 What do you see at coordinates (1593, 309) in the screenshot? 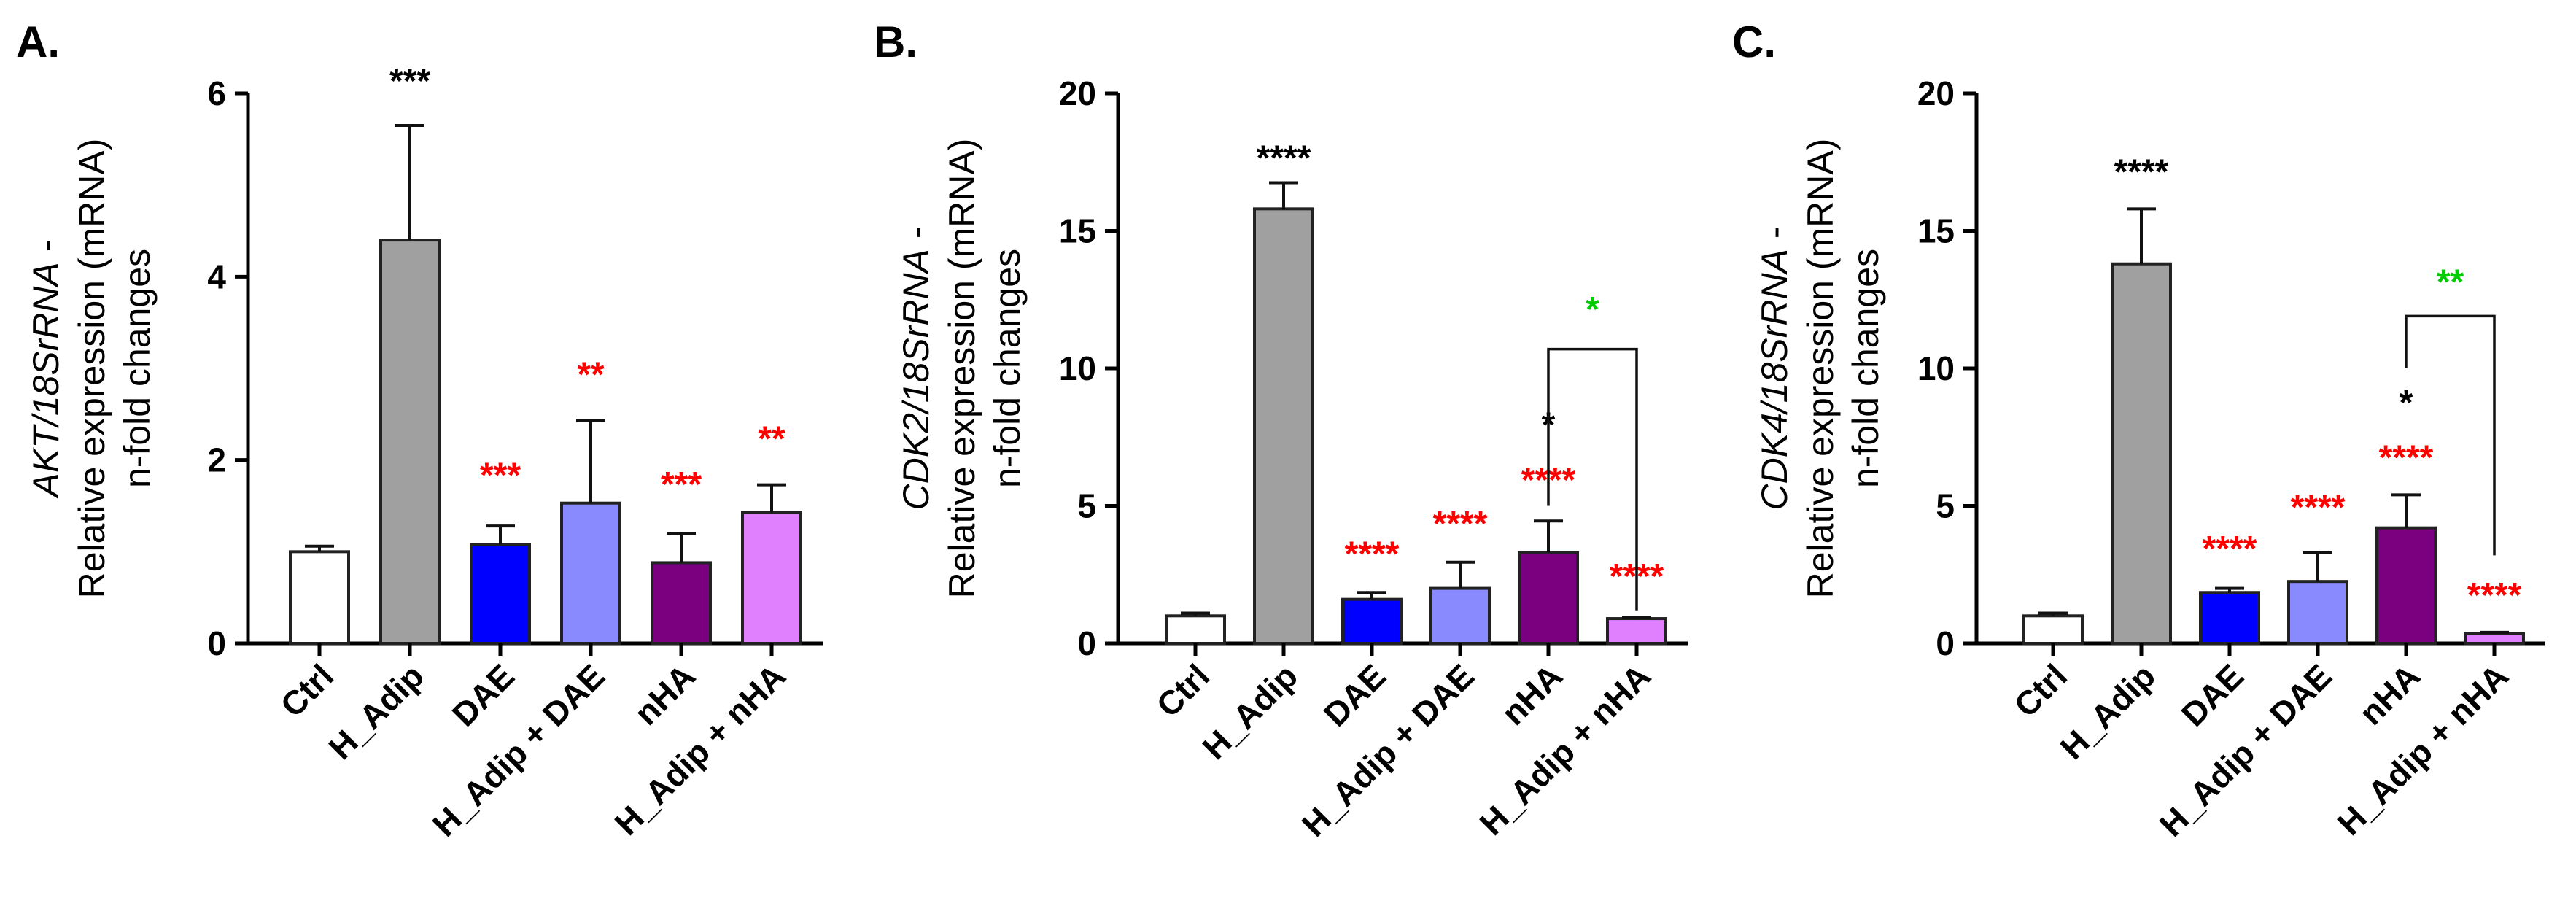
I see `bracket-significance-marker: *` at bounding box center [1593, 309].